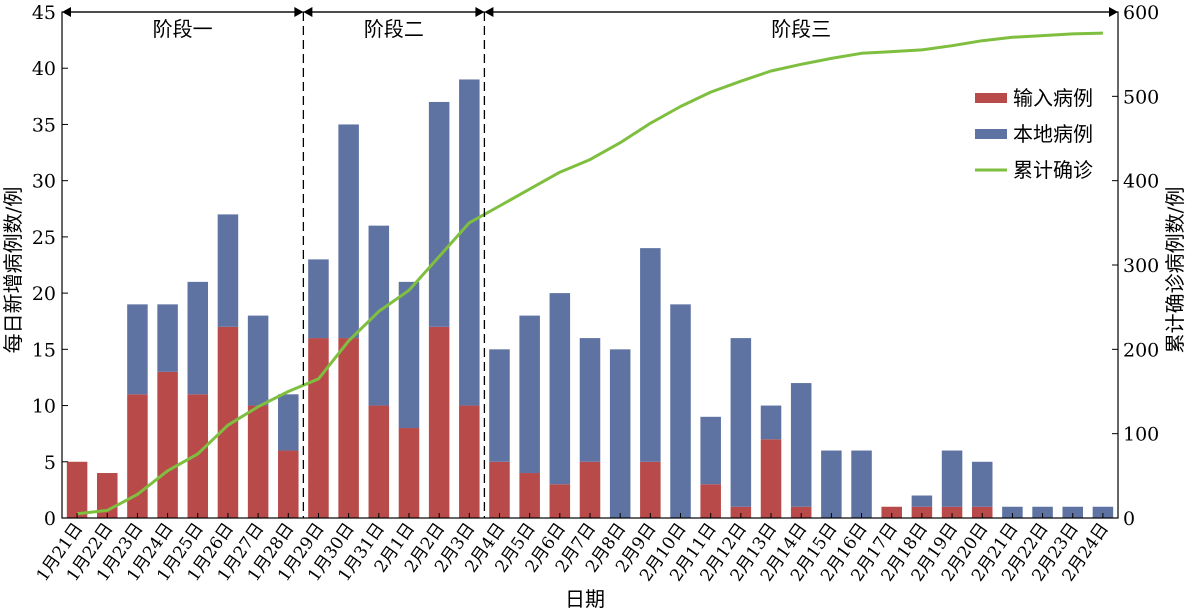  I want to click on legend-label: 累计确诊, so click(1053, 170).